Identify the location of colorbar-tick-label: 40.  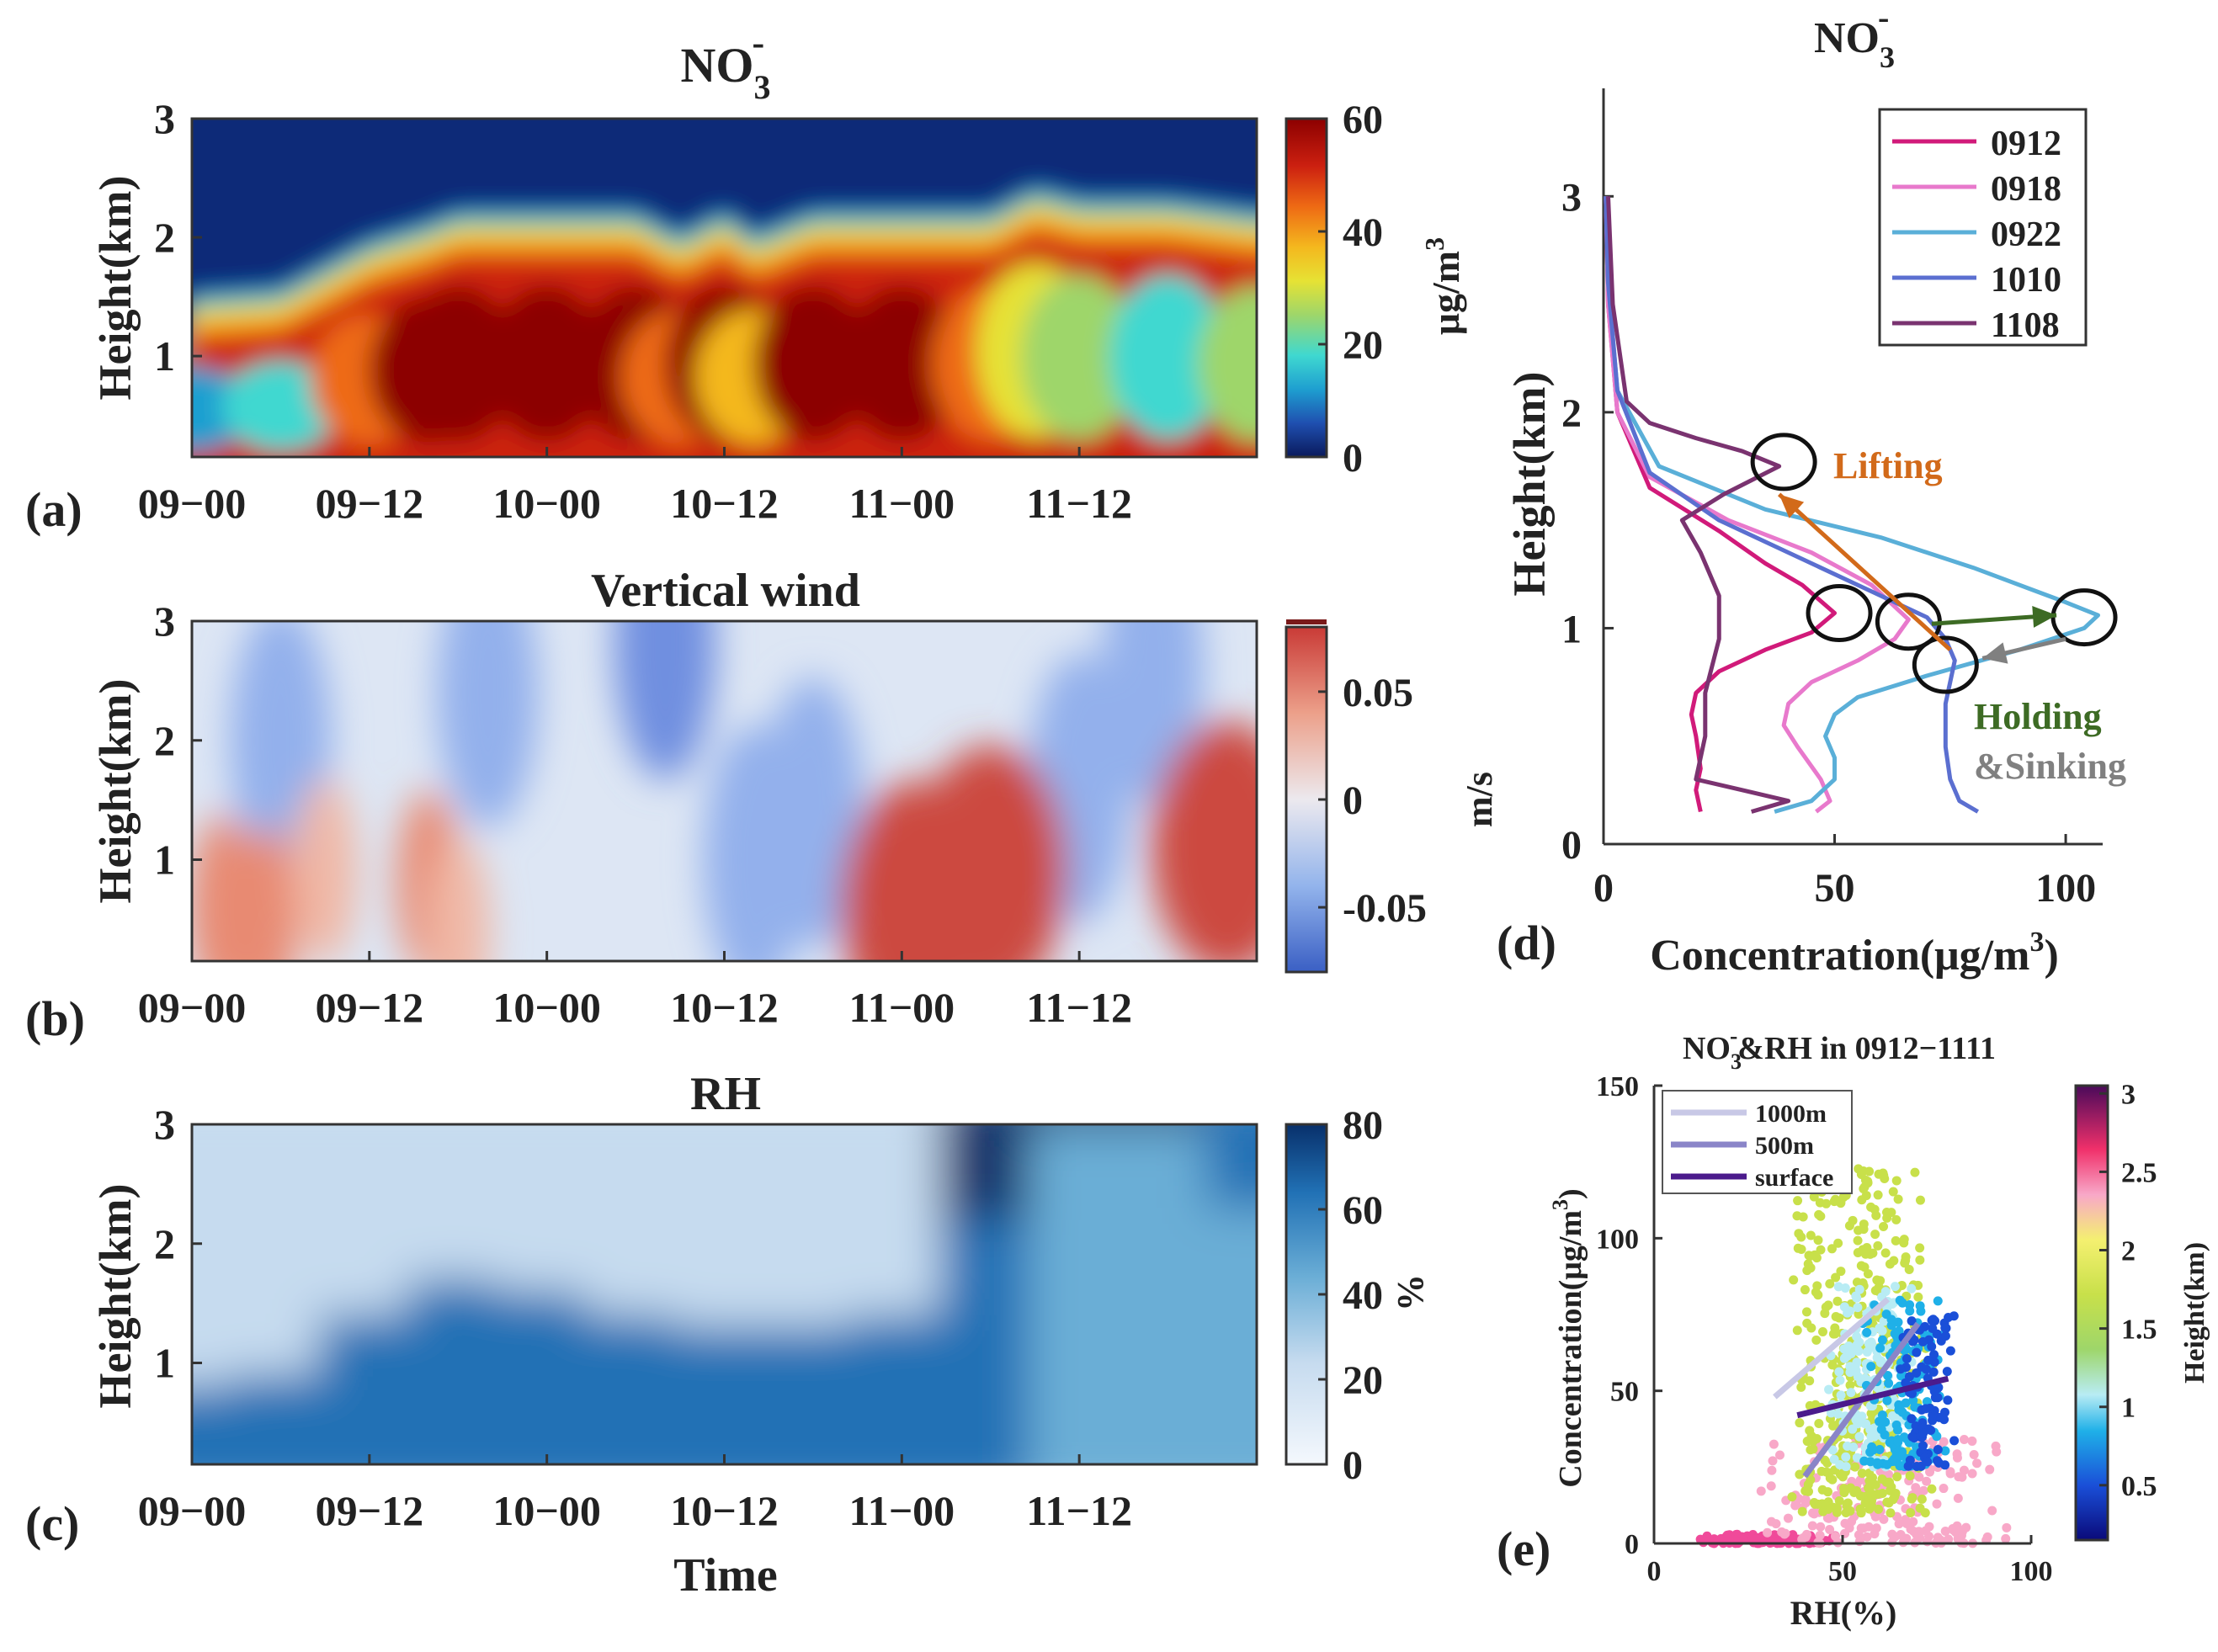
(1363, 1295).